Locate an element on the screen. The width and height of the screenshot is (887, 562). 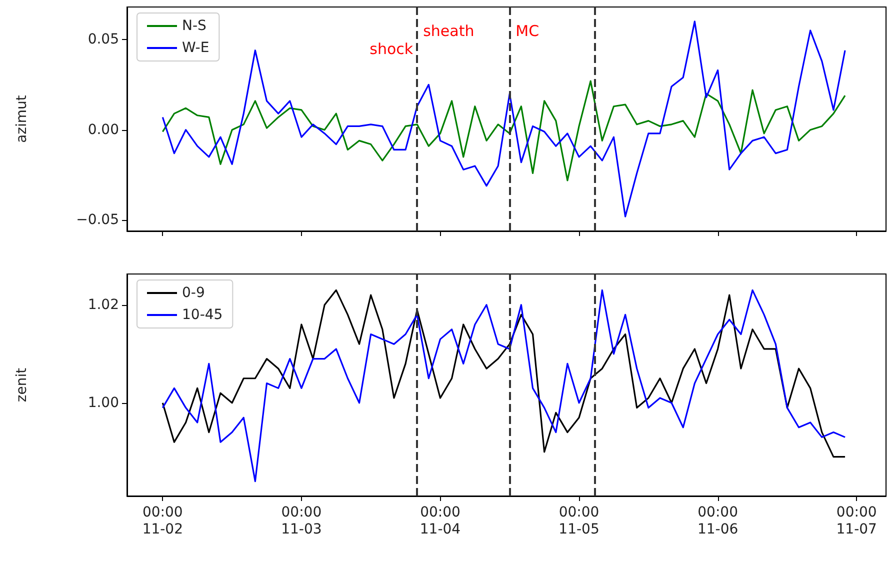
x-tick-label: 00:00 11-04 is located at coordinates (440, 521).